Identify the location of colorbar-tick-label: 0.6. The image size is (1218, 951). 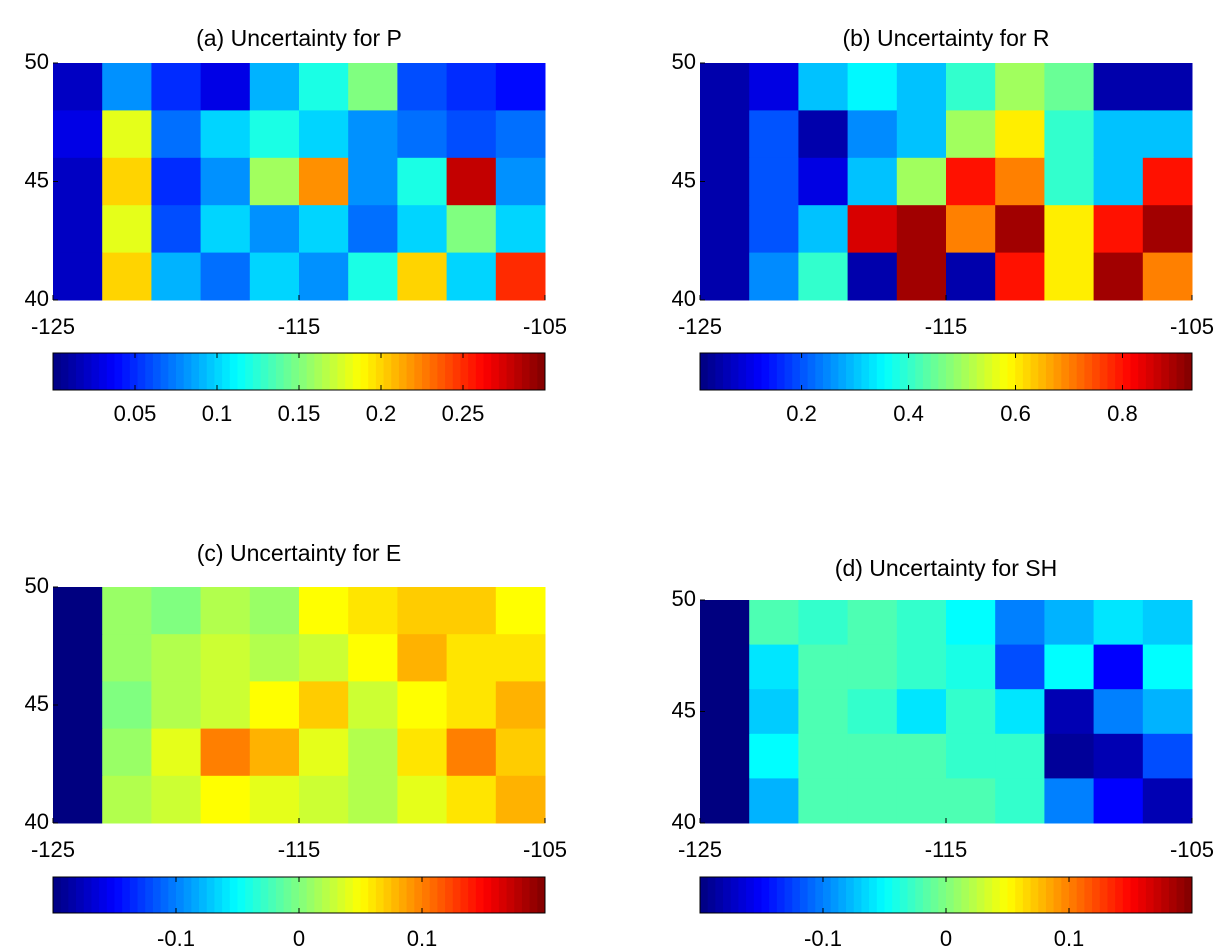
(1015, 413).